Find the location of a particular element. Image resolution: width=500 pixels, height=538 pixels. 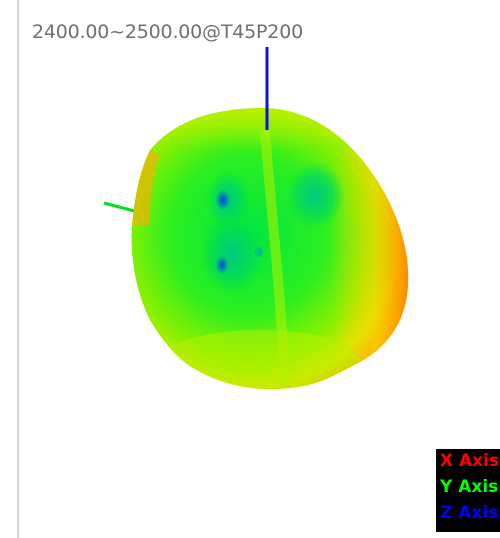

x-axis-line is located at coordinates (121, 207).